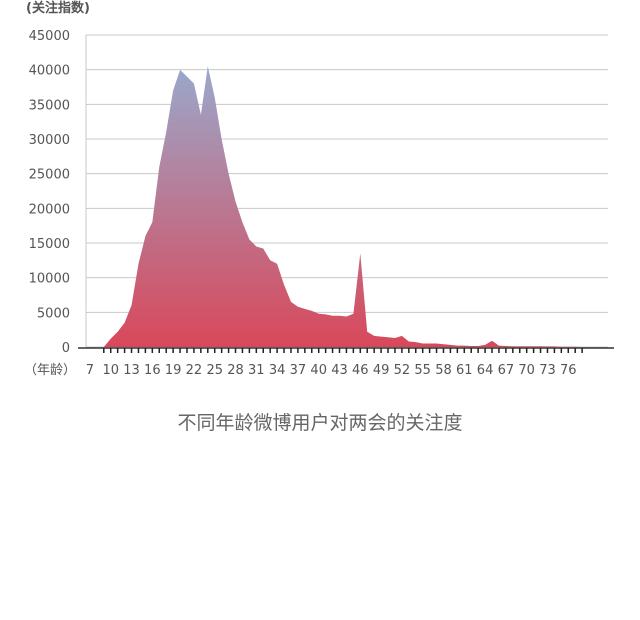 This screenshot has height=620, width=640. What do you see at coordinates (58, 8) in the screenshot?
I see `y-axis-label: (关注指数)` at bounding box center [58, 8].